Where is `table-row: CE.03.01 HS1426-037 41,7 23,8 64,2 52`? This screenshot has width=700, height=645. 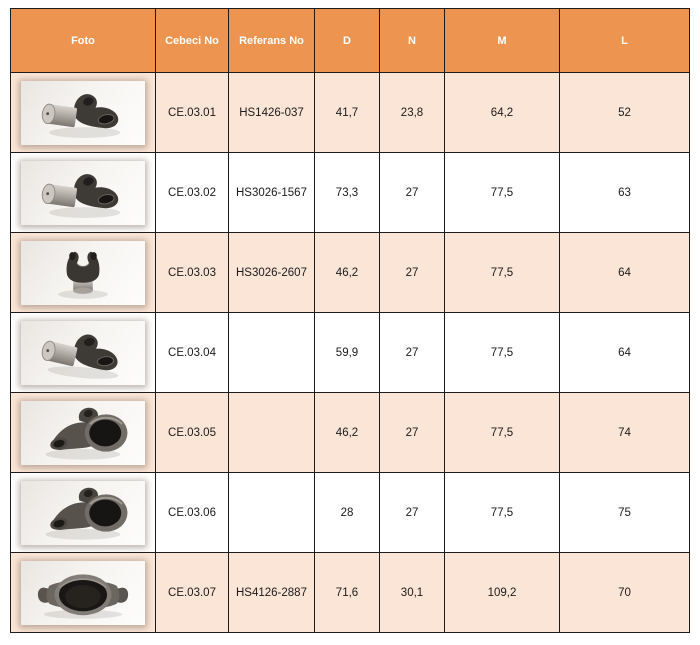
table-row: CE.03.01 HS1426-037 41,7 23,8 64,2 52 is located at coordinates (350, 112).